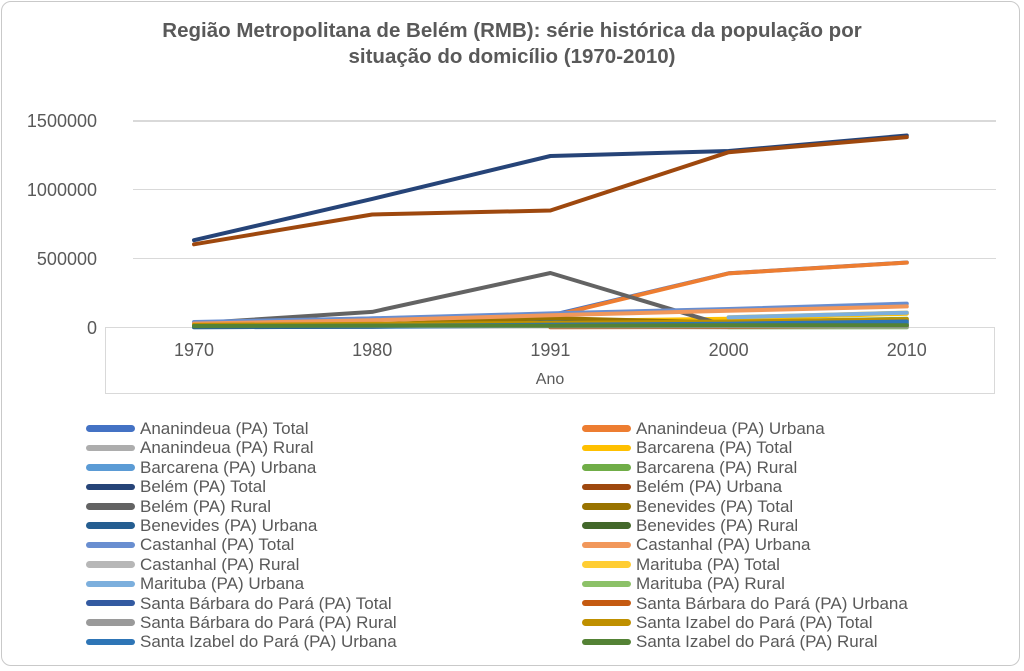 This screenshot has height=671, width=1024. What do you see at coordinates (334, 506) in the screenshot?
I see `legend-item-belem-pa-rural: Belém (PA) Rural` at bounding box center [334, 506].